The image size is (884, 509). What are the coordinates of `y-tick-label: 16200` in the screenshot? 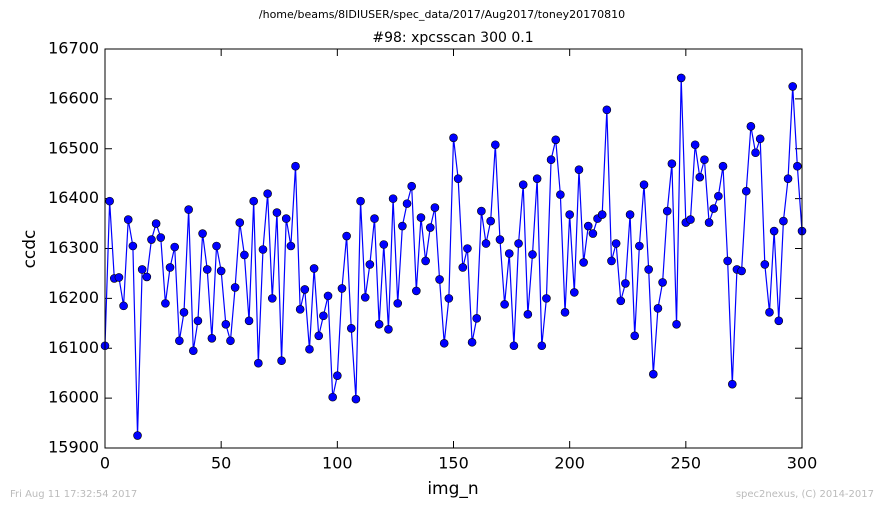 It's located at (73, 297).